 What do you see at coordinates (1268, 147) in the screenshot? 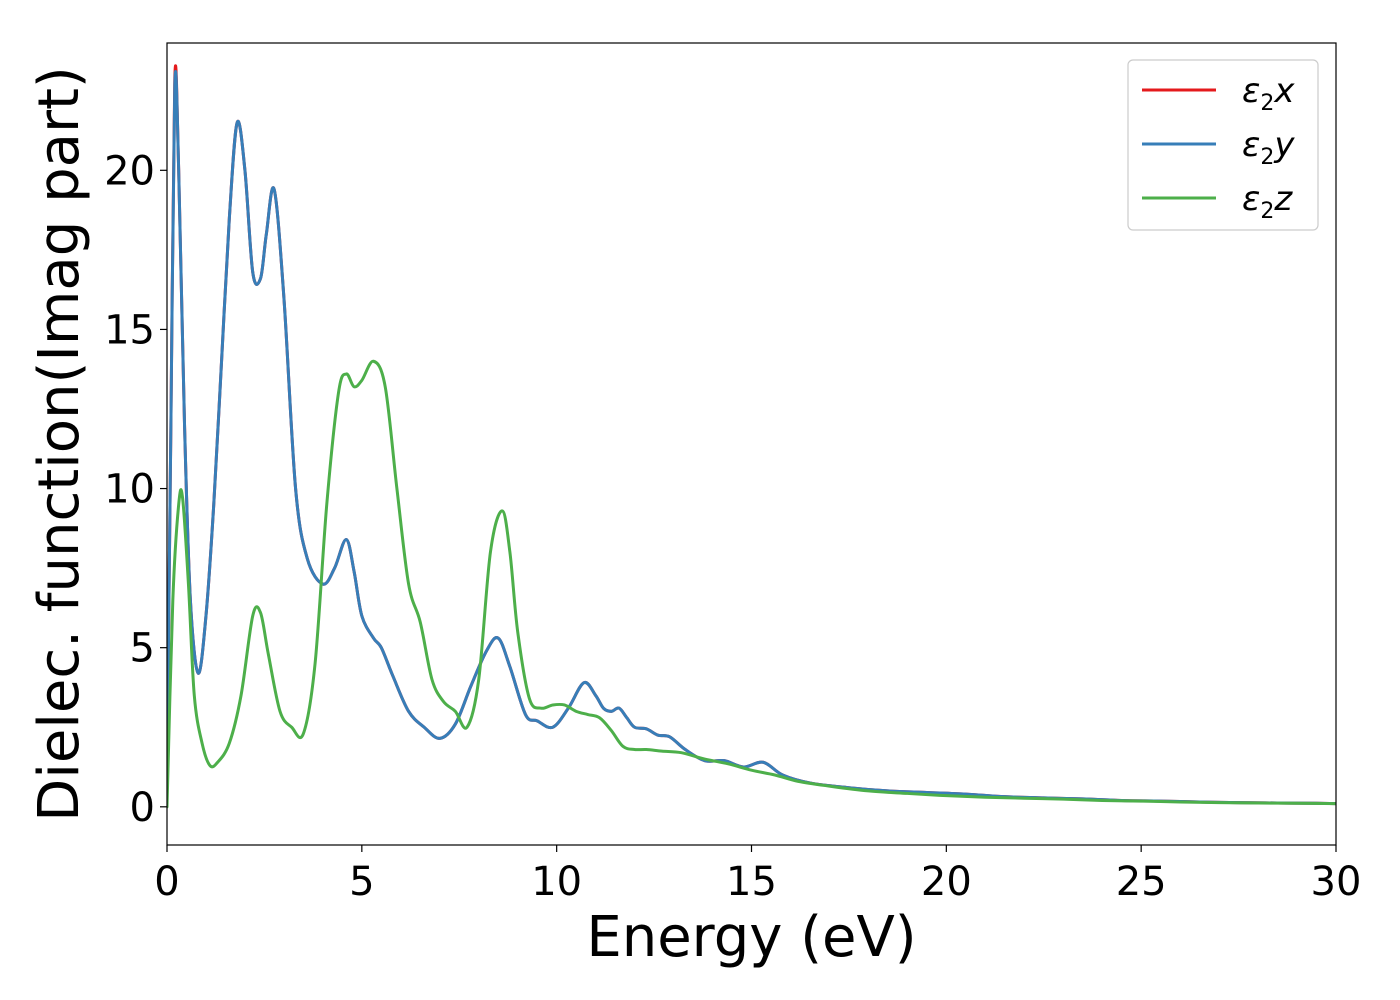
I see `legend-label-y: ε2y` at bounding box center [1268, 147].